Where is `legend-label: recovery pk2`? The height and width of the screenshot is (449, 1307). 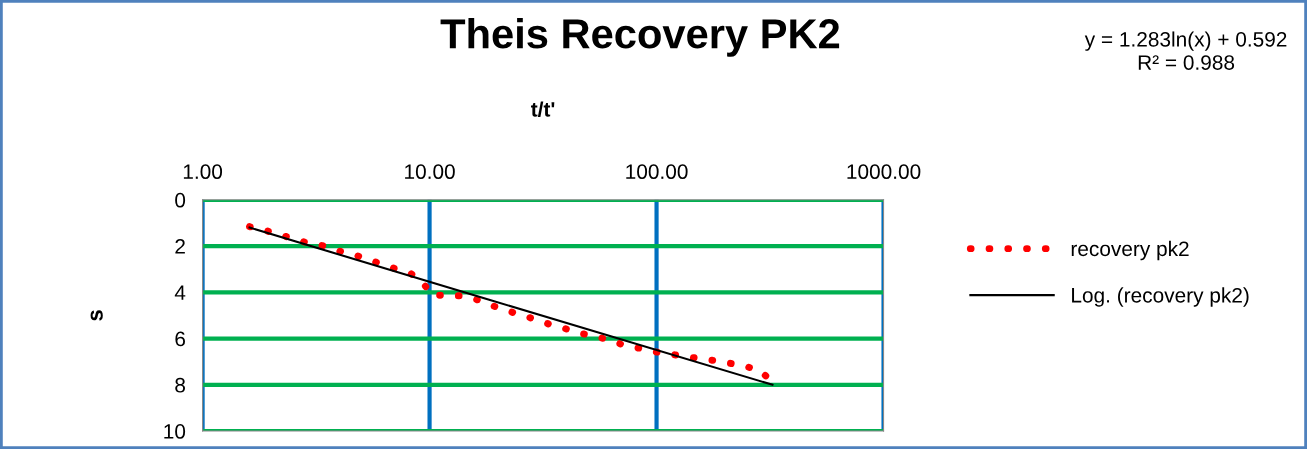
legend-label: recovery pk2 is located at coordinates (1130, 250).